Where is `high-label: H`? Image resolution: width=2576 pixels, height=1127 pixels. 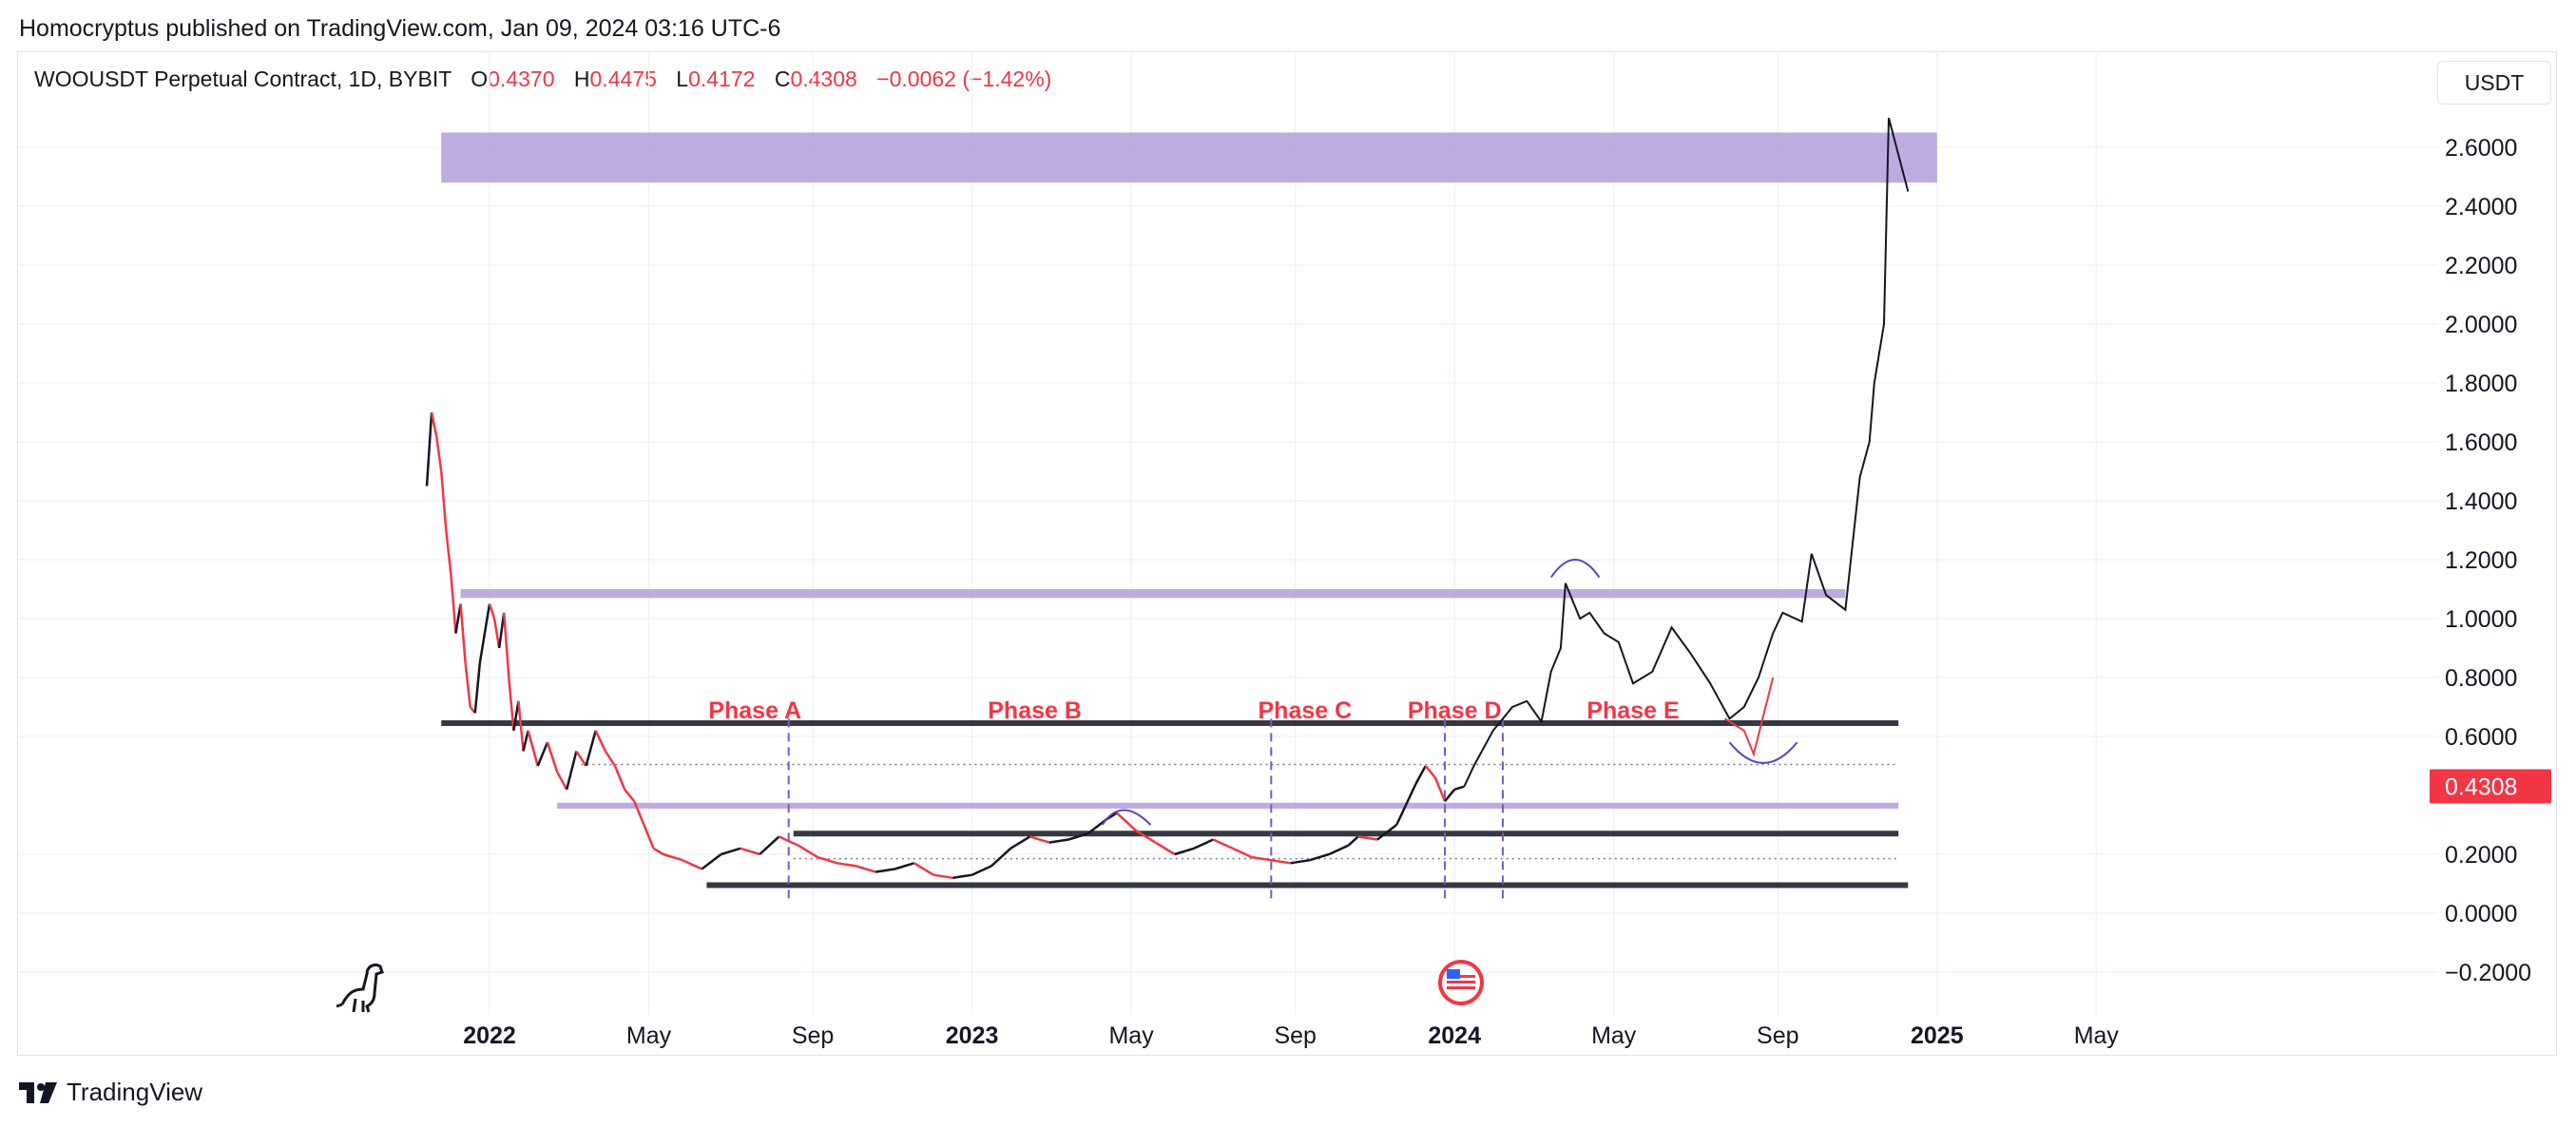
high-label: H is located at coordinates (581, 79).